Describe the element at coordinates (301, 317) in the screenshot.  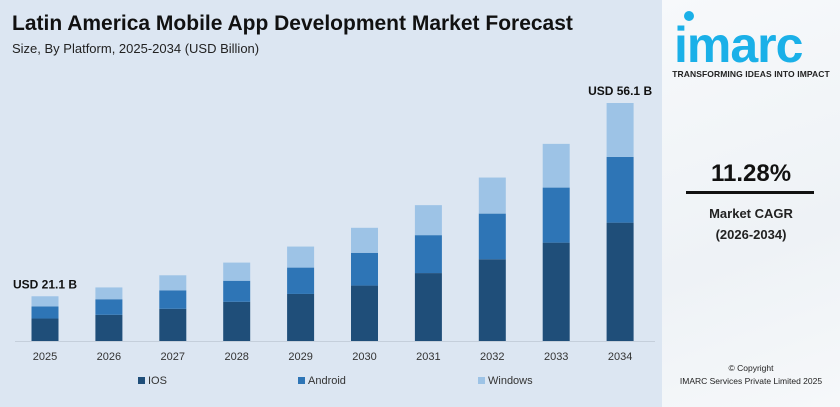
I see `bar-ios-2029` at that location.